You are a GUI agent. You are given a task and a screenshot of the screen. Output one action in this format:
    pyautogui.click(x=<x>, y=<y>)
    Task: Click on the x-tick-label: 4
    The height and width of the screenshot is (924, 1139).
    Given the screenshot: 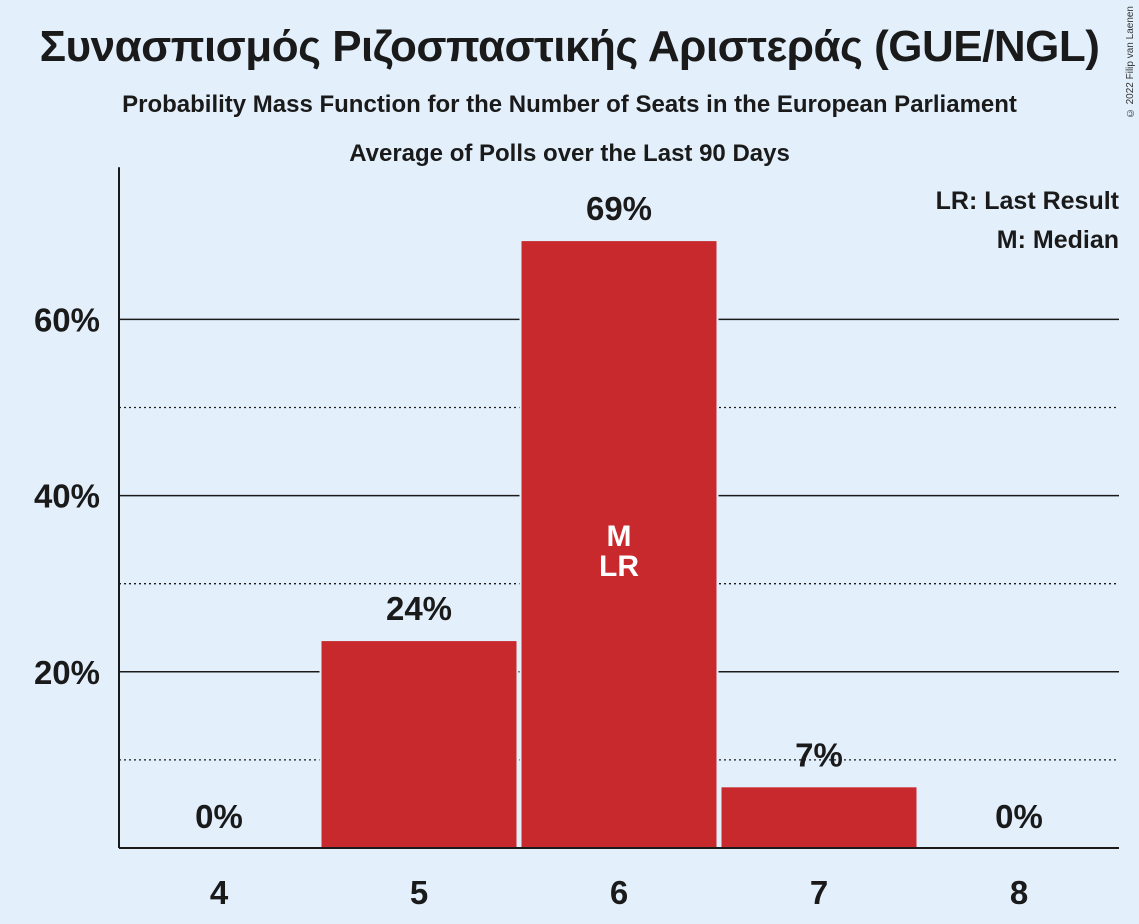 What is the action you would take?
    pyautogui.click(x=219, y=892)
    